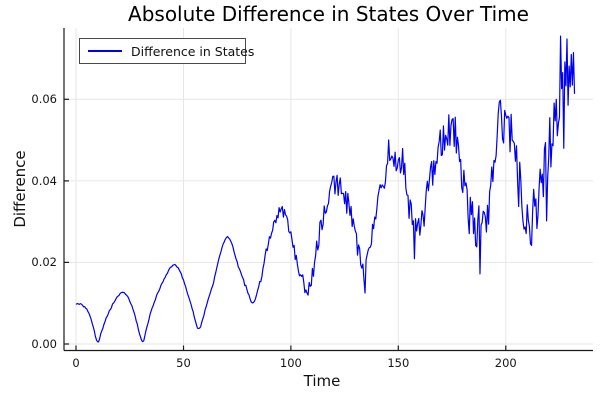 The height and width of the screenshot is (400, 600). What do you see at coordinates (44, 180) in the screenshot?
I see `y-tick-label: 0.04` at bounding box center [44, 180].